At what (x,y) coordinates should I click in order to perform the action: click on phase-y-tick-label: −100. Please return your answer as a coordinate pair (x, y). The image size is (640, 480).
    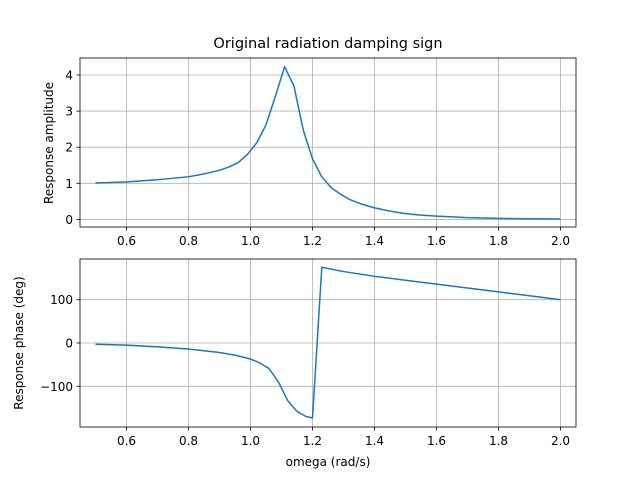
    Looking at the image, I should click on (56, 387).